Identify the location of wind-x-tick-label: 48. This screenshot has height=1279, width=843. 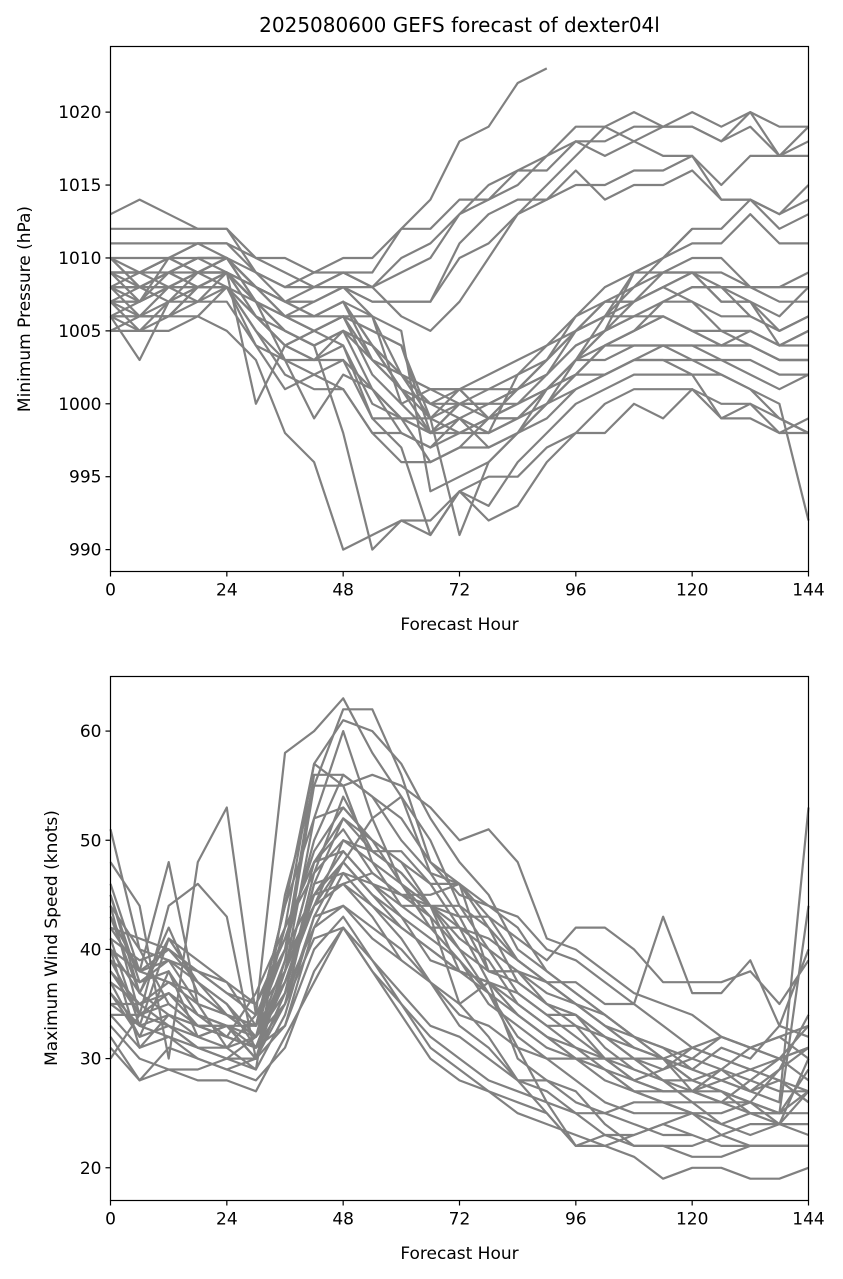
(343, 1220).